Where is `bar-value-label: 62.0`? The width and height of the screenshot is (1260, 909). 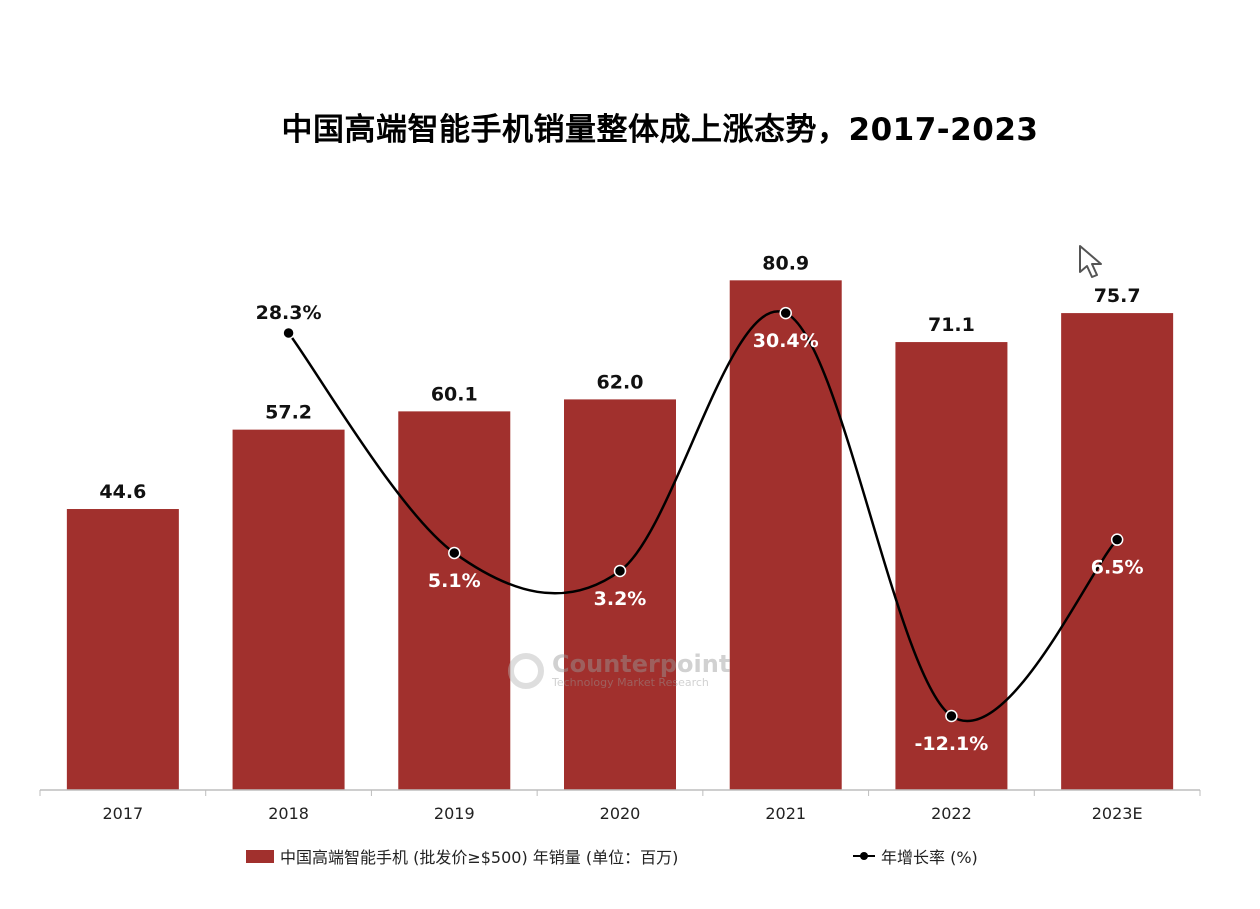 bar-value-label: 62.0 is located at coordinates (620, 382).